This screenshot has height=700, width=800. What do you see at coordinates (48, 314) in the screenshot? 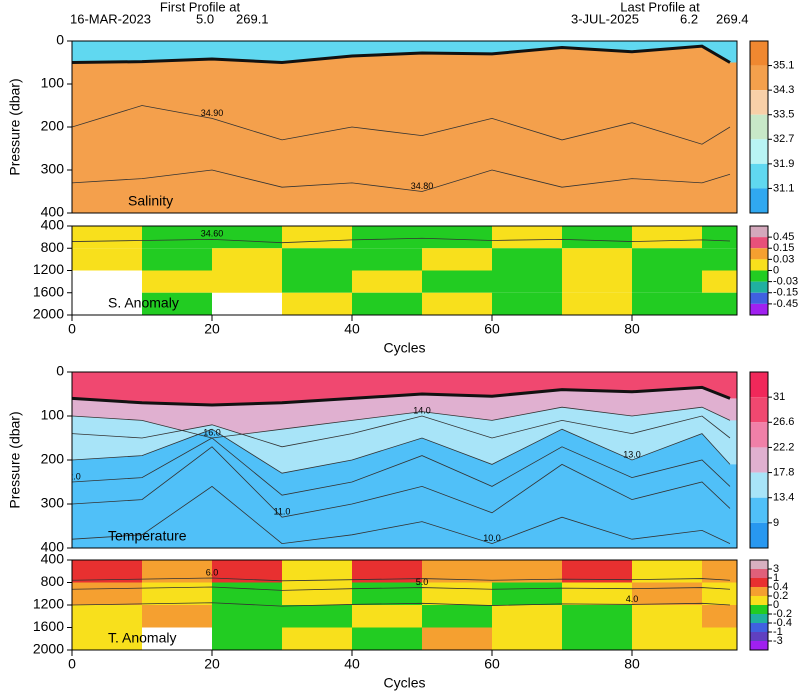
I see `y-tick-label: 2000` at bounding box center [48, 314].